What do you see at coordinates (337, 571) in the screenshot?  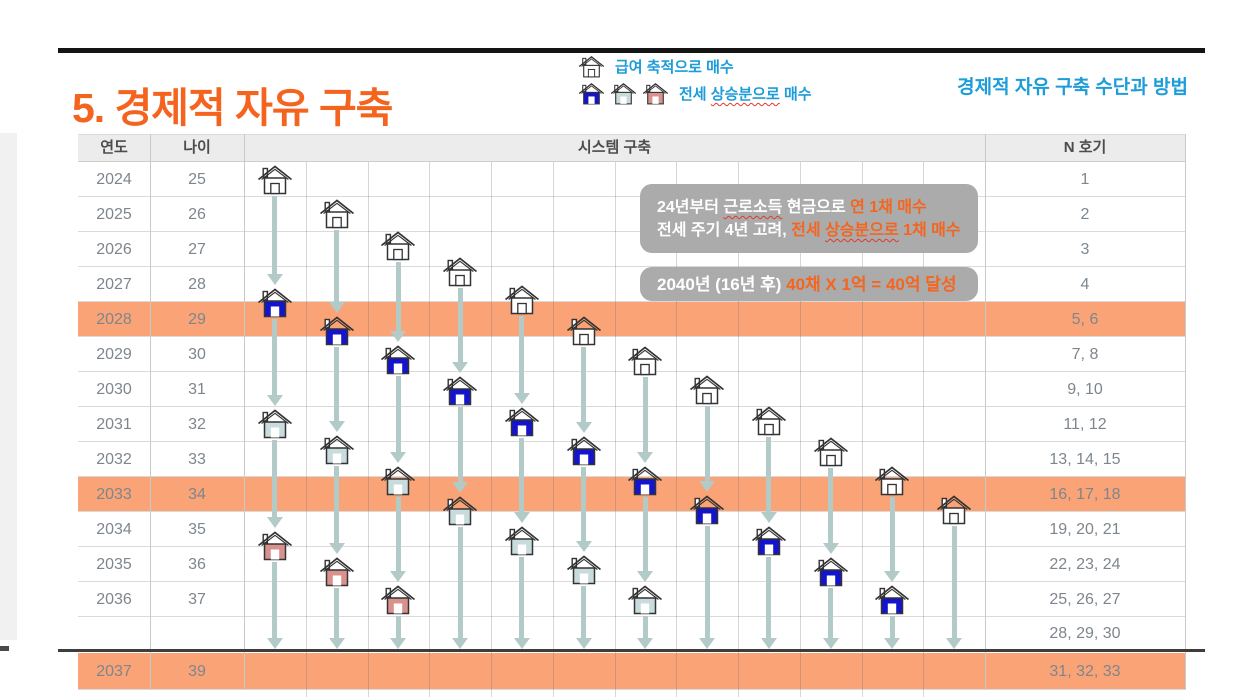 I see `house-pink-icon` at bounding box center [337, 571].